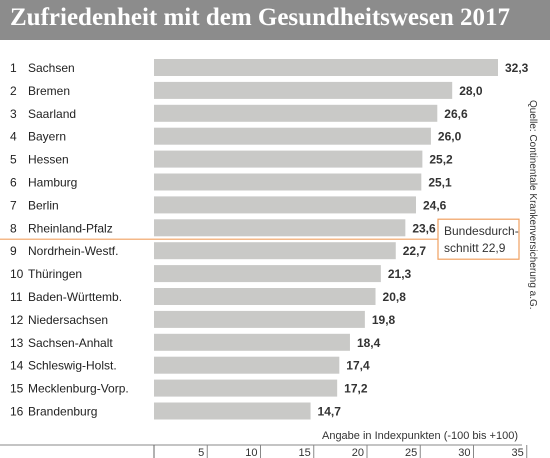 This screenshot has width=550, height=458. What do you see at coordinates (13, 91) in the screenshot?
I see `rank-label: 2` at bounding box center [13, 91].